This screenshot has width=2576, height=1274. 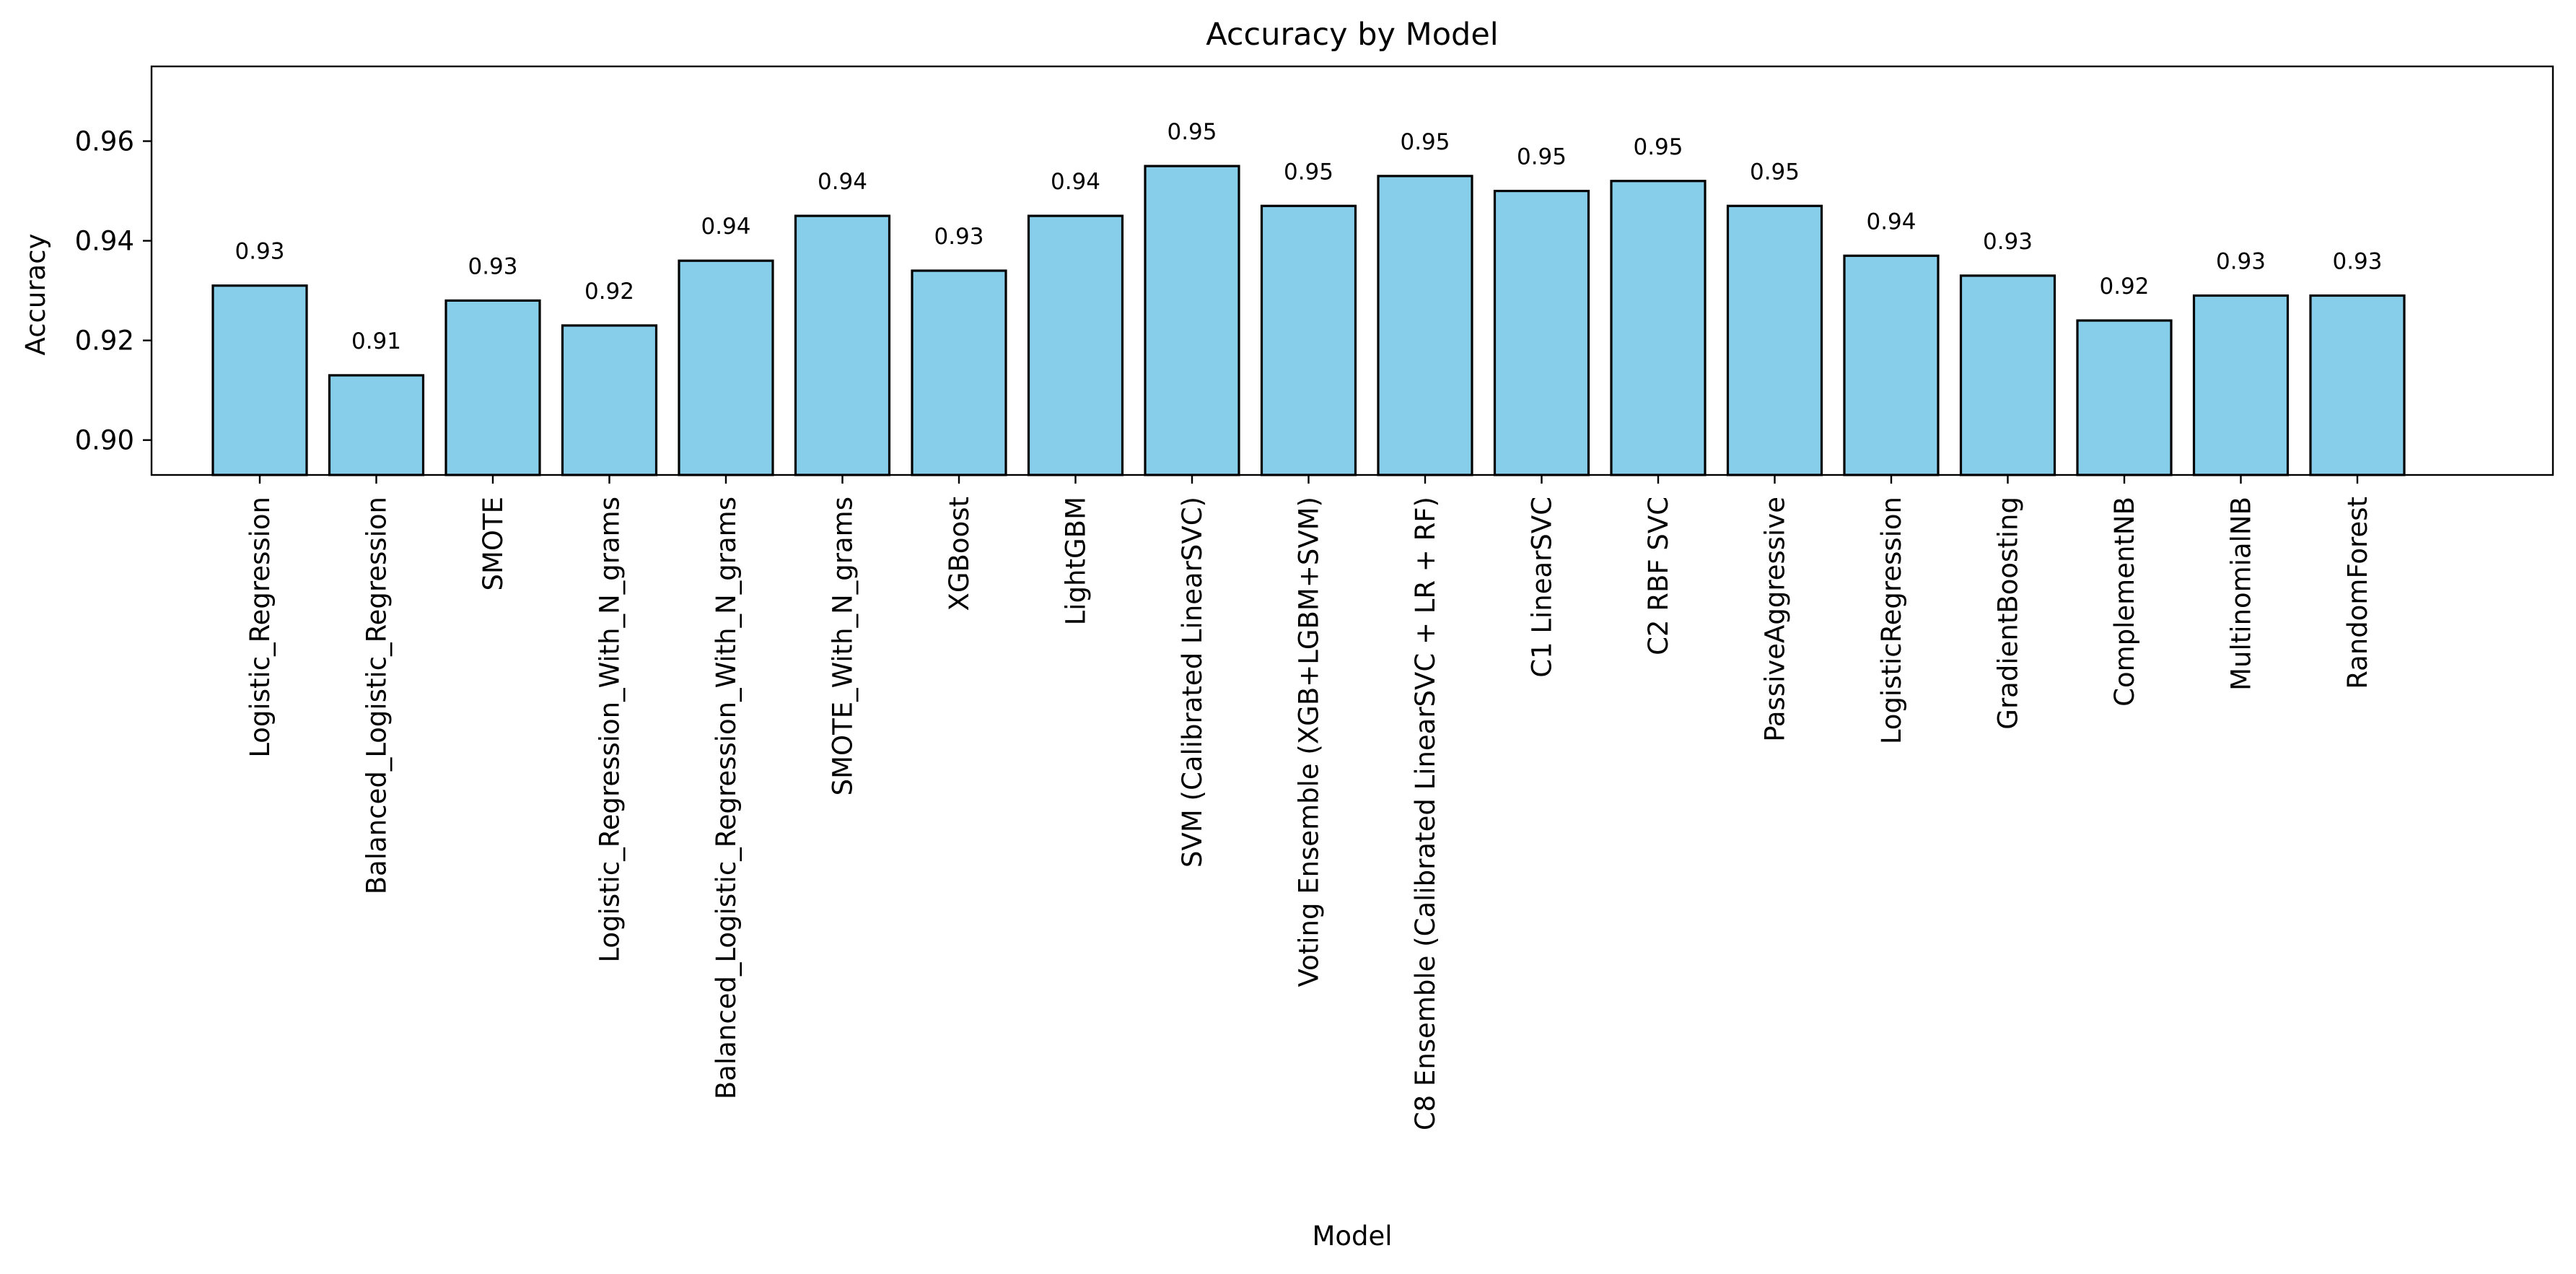 What do you see at coordinates (105, 440) in the screenshot?
I see `y-tick-label: 0.90` at bounding box center [105, 440].